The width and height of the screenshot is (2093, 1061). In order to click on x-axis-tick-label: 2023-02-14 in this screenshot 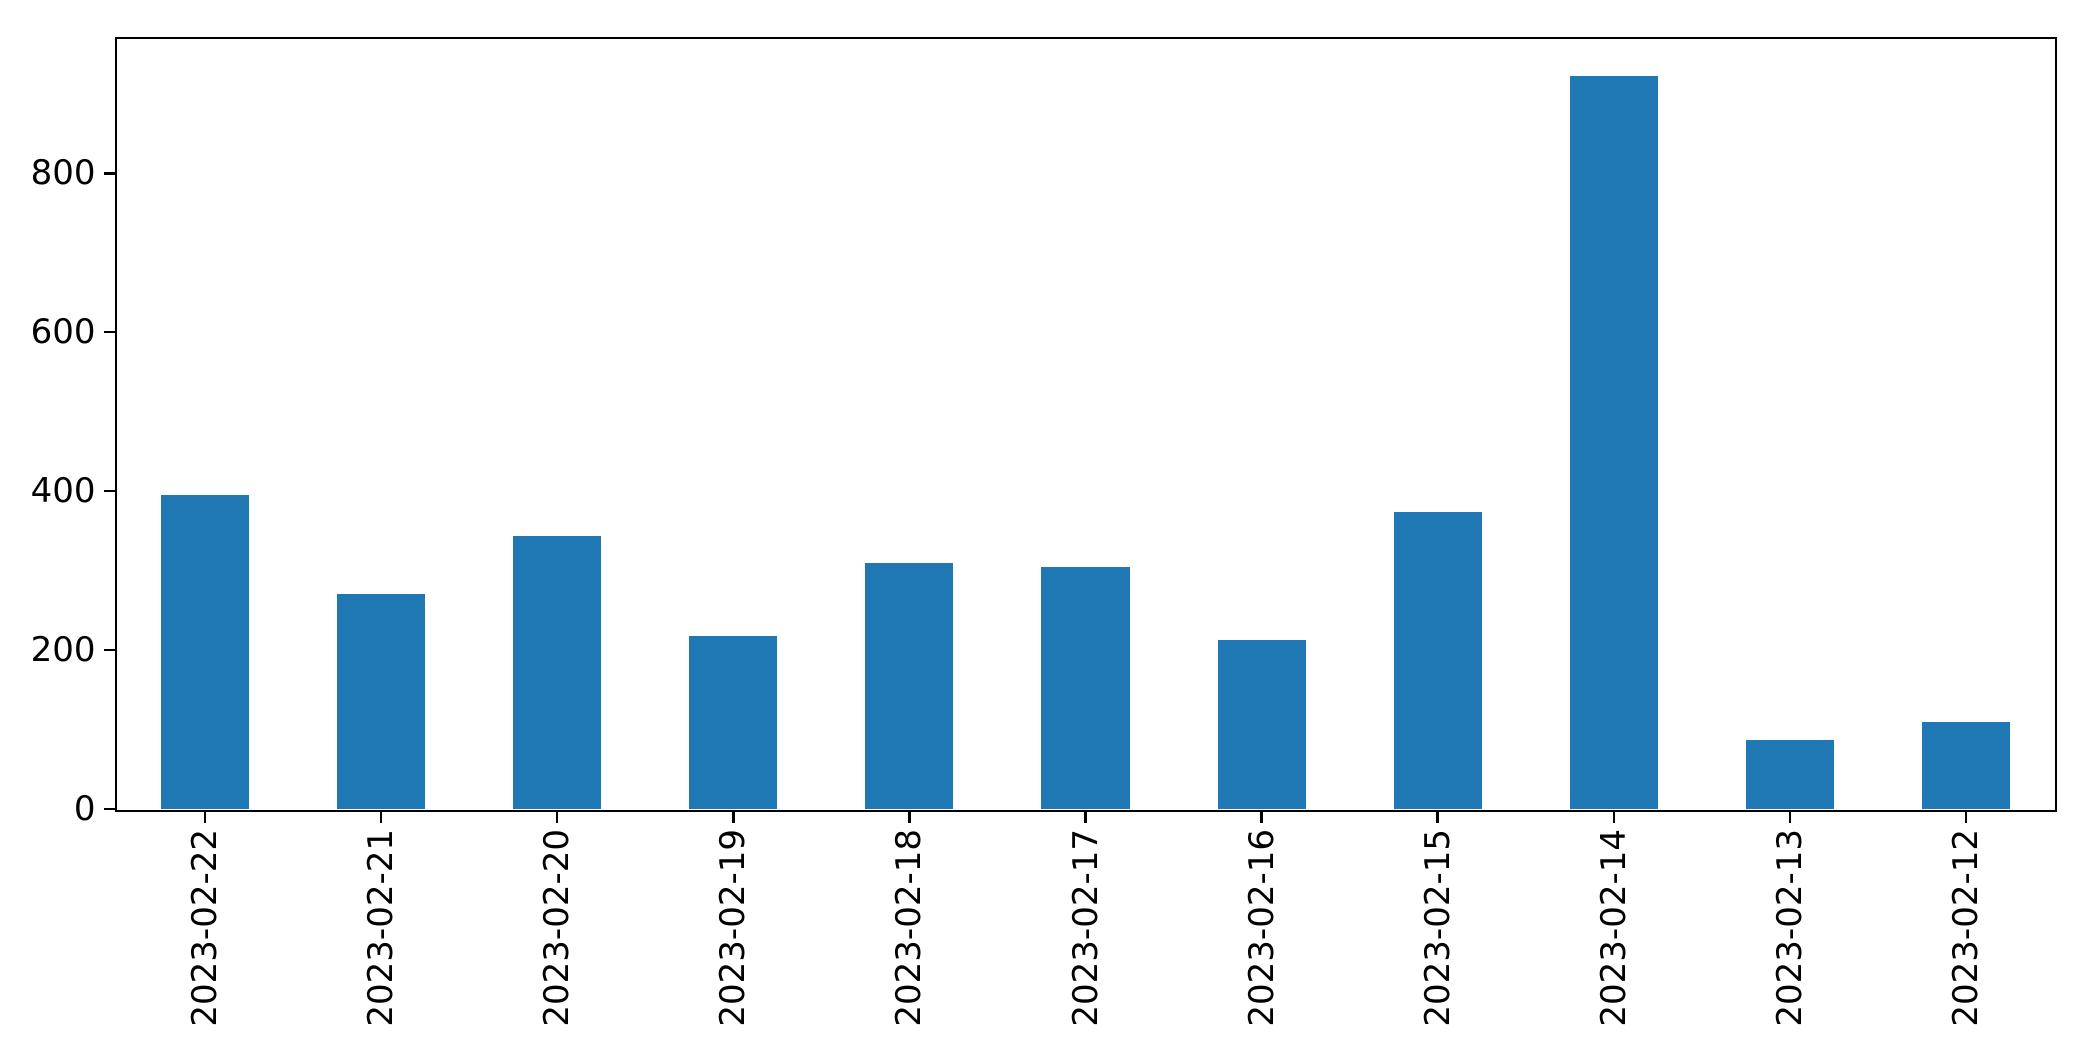, I will do `click(1613, 927)`.